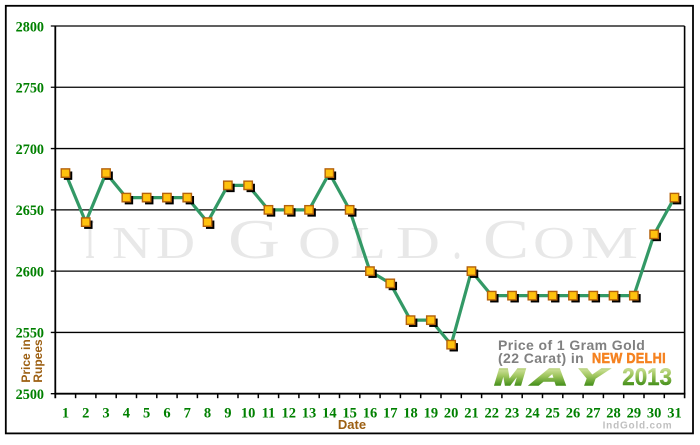  What do you see at coordinates (131, 242) in the screenshot?
I see `svg-text: N` at bounding box center [131, 242].